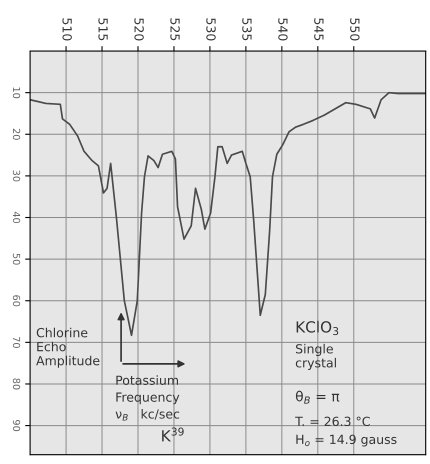  What do you see at coordinates (139, 29) in the screenshot?
I see `x-tick-label: 520` at bounding box center [139, 29].